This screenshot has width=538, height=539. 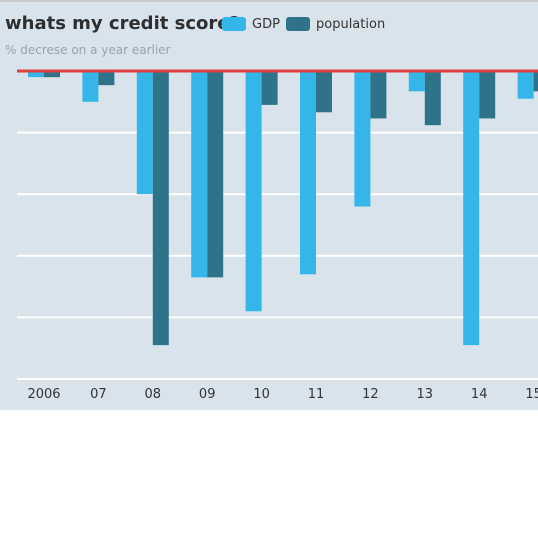 What do you see at coordinates (36, 74) in the screenshot?
I see `bar-gdp-2006` at bounding box center [36, 74].